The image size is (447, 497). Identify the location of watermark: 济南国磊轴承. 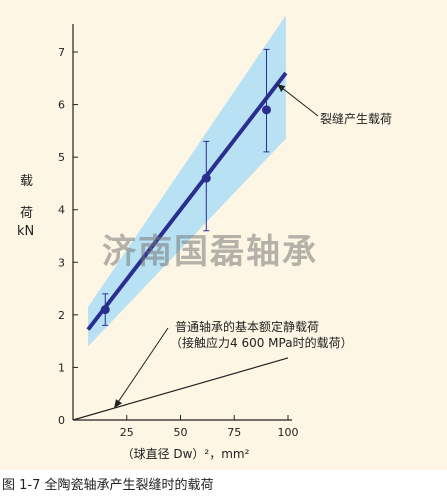
(210, 252).